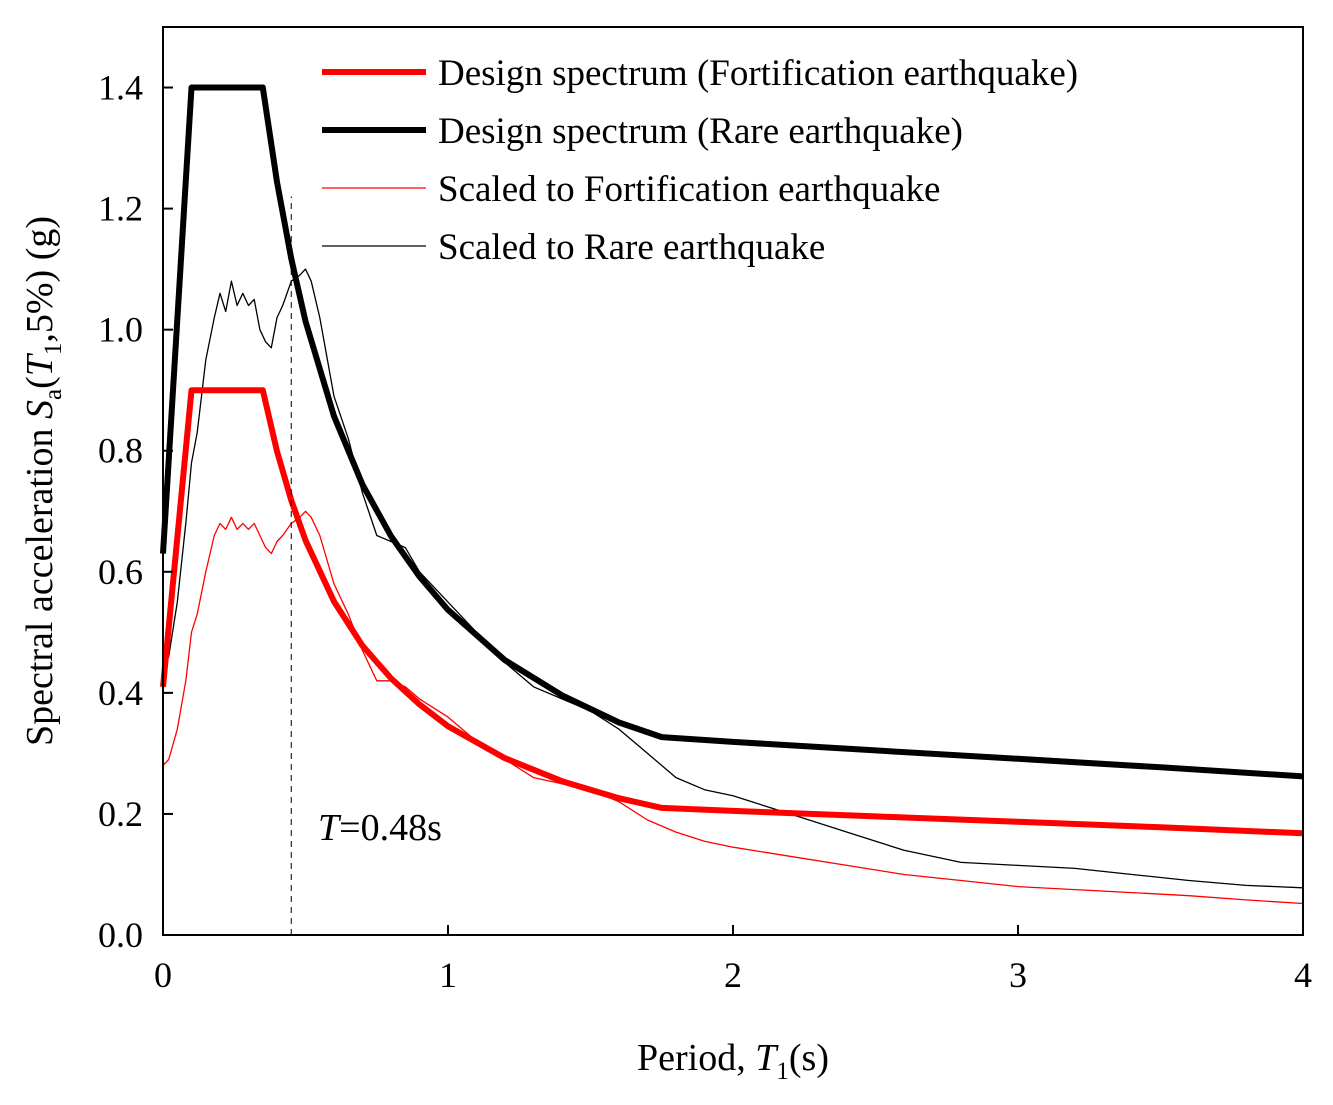  What do you see at coordinates (1303, 975) in the screenshot?
I see `x-tick-label: 4` at bounding box center [1303, 975].